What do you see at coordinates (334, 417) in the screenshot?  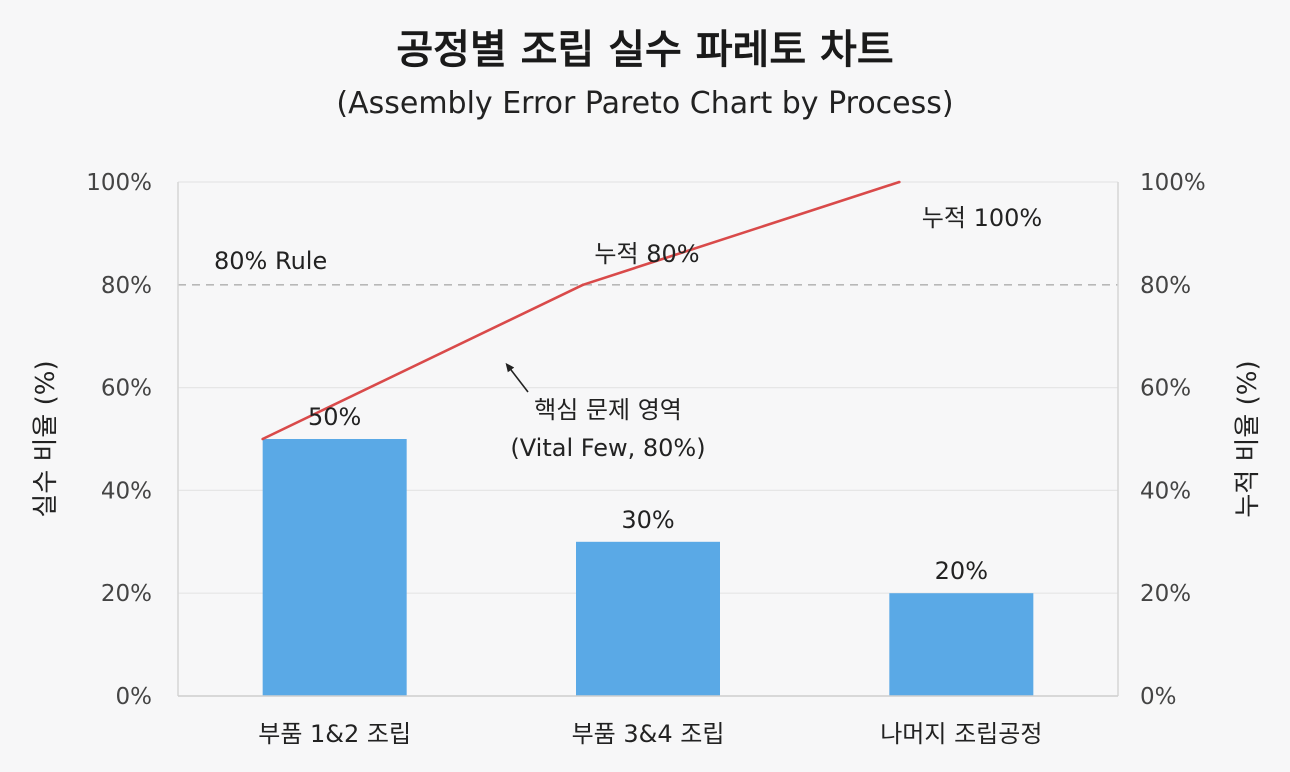 I see `bar-data-label: 50%` at bounding box center [334, 417].